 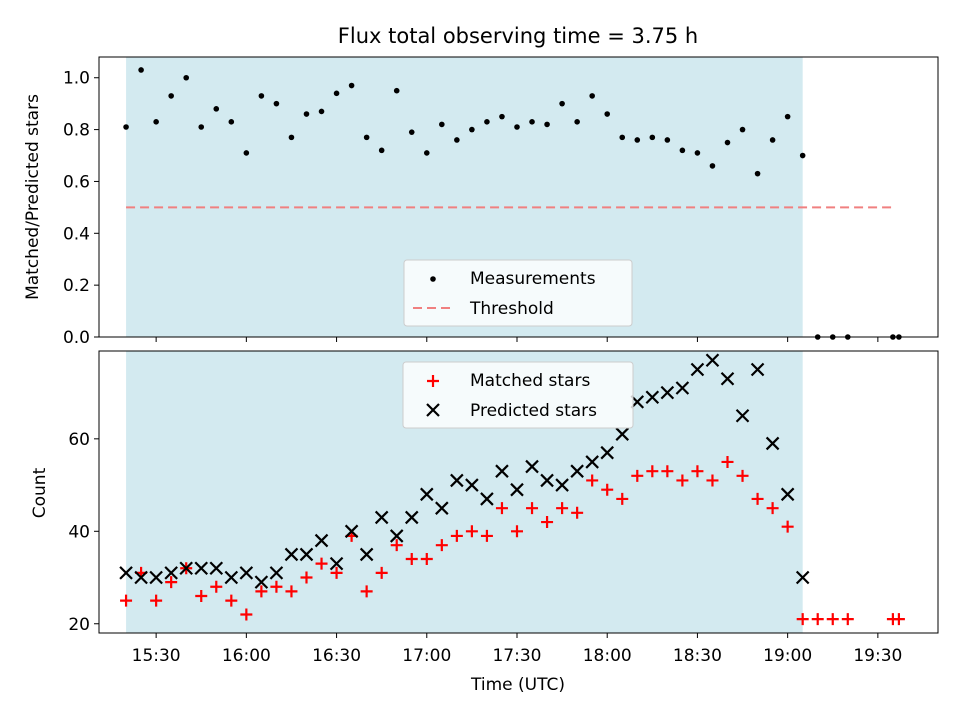 I want to click on ratio-y-tick-label: 0.4, so click(x=76, y=234).